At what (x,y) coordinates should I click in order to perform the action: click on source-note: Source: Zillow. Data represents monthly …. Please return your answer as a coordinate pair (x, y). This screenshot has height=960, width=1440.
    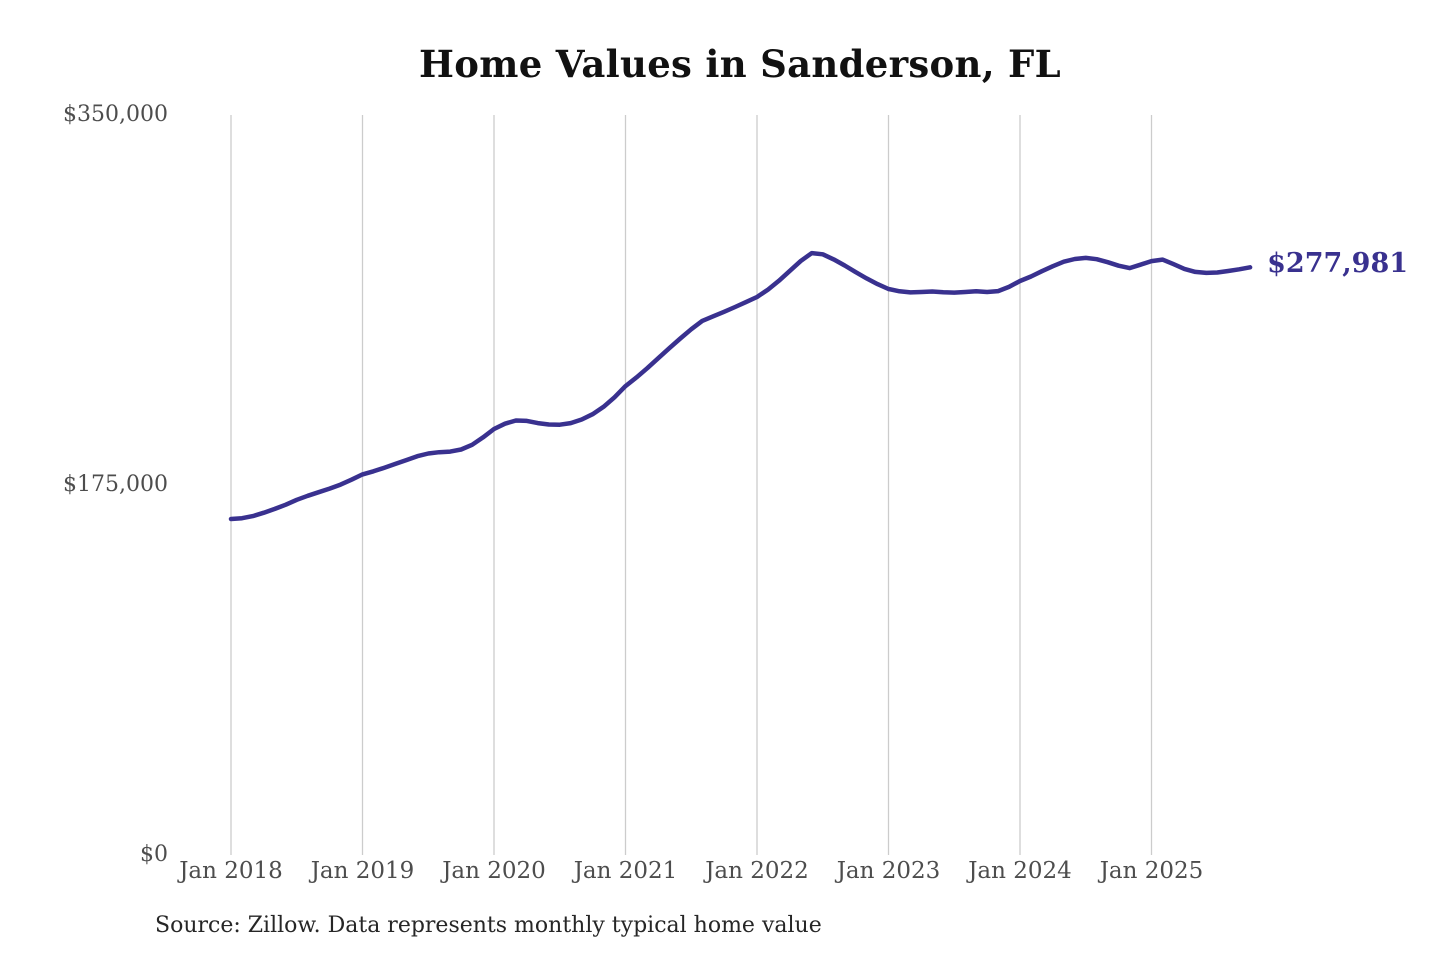
    Looking at the image, I should click on (488, 925).